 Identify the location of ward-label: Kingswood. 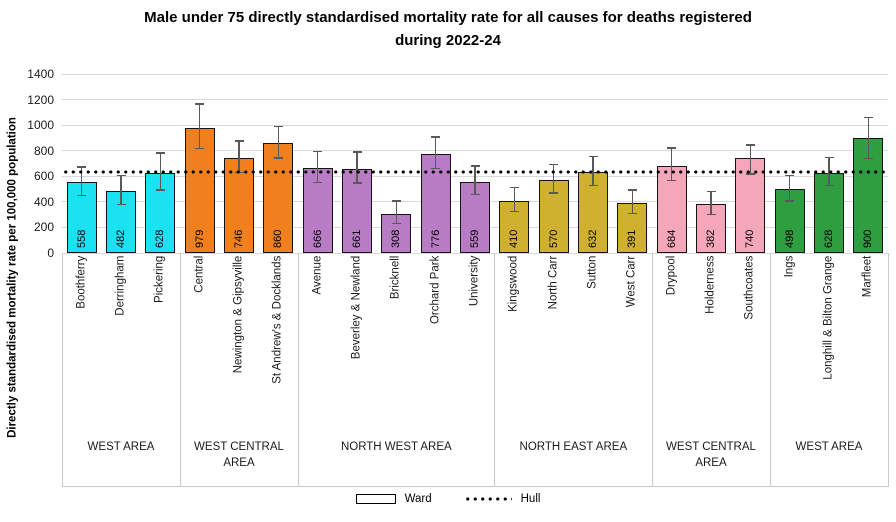
(513, 284).